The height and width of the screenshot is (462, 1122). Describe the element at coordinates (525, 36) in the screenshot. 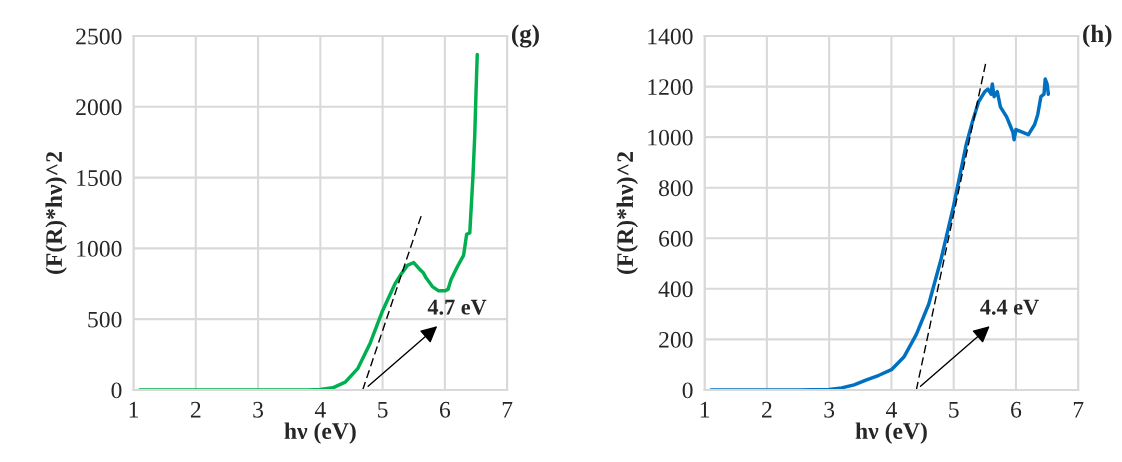

I see `text: (g)` at that location.